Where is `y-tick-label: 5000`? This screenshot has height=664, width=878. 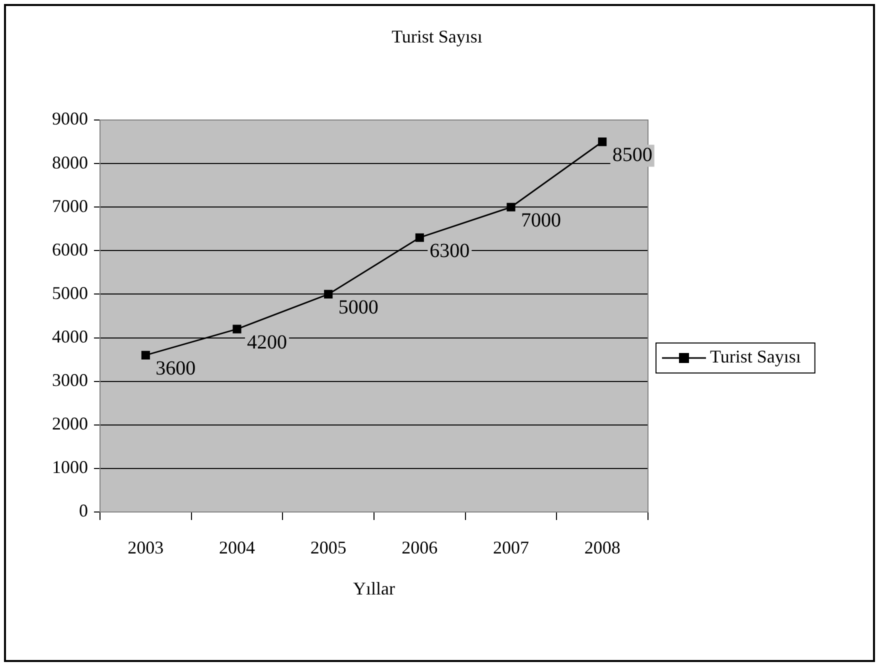
y-tick-label: 5000 is located at coordinates (70, 292).